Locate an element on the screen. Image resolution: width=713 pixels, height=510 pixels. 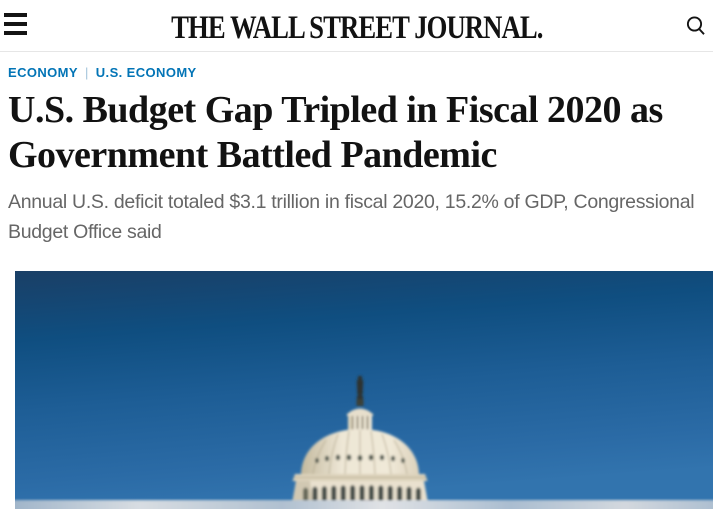
statue-of-freedom is located at coordinates (360, 390).